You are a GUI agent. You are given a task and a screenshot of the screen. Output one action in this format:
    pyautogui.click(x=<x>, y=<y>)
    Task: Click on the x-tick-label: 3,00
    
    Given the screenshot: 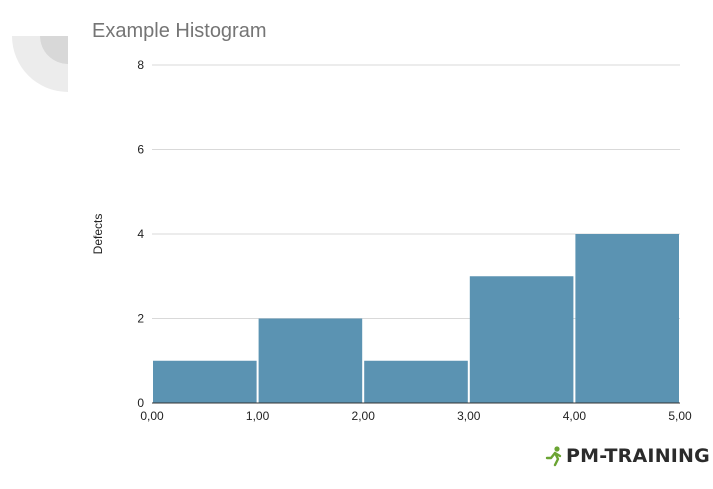 What is the action you would take?
    pyautogui.click(x=469, y=416)
    